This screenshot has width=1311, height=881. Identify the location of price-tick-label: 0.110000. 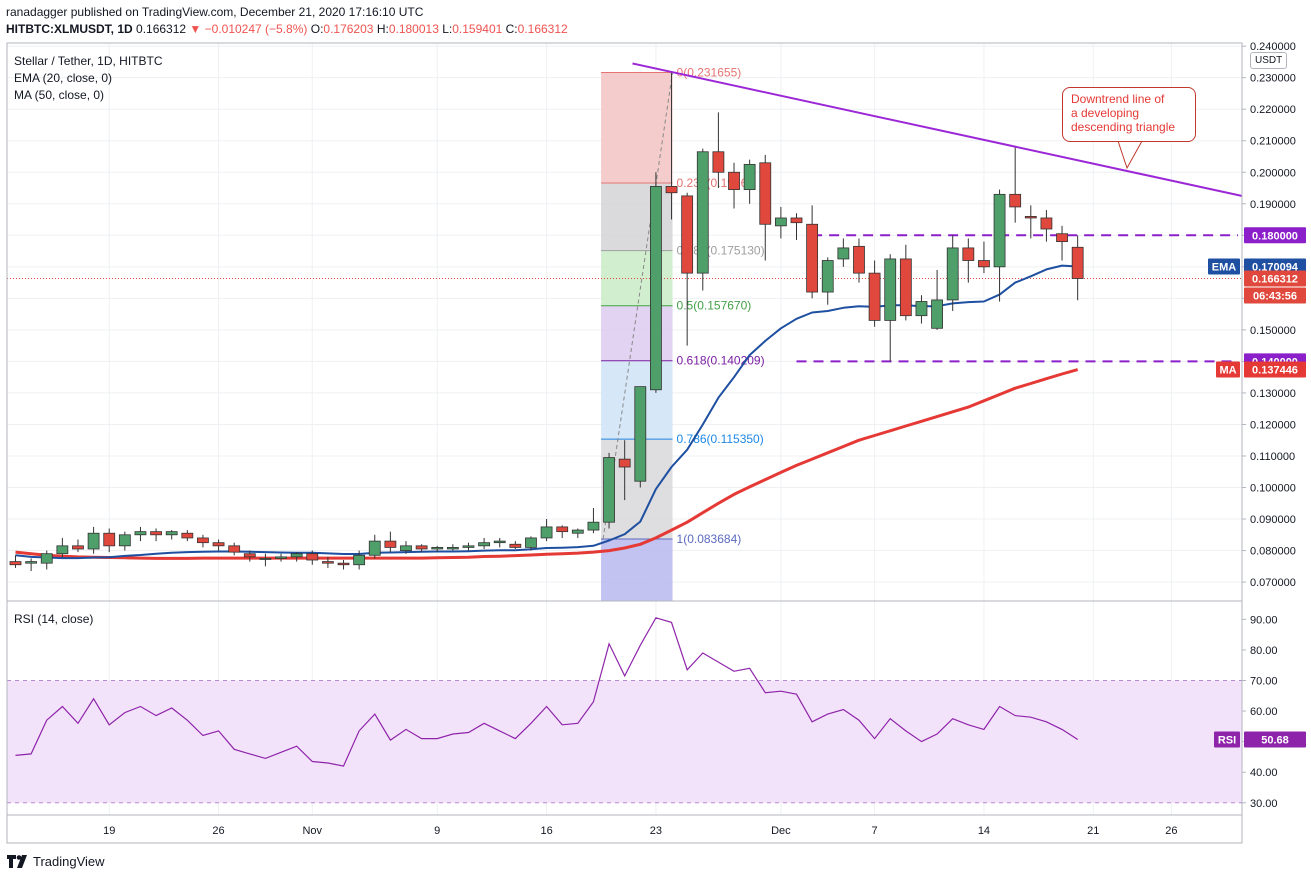
(1272, 457).